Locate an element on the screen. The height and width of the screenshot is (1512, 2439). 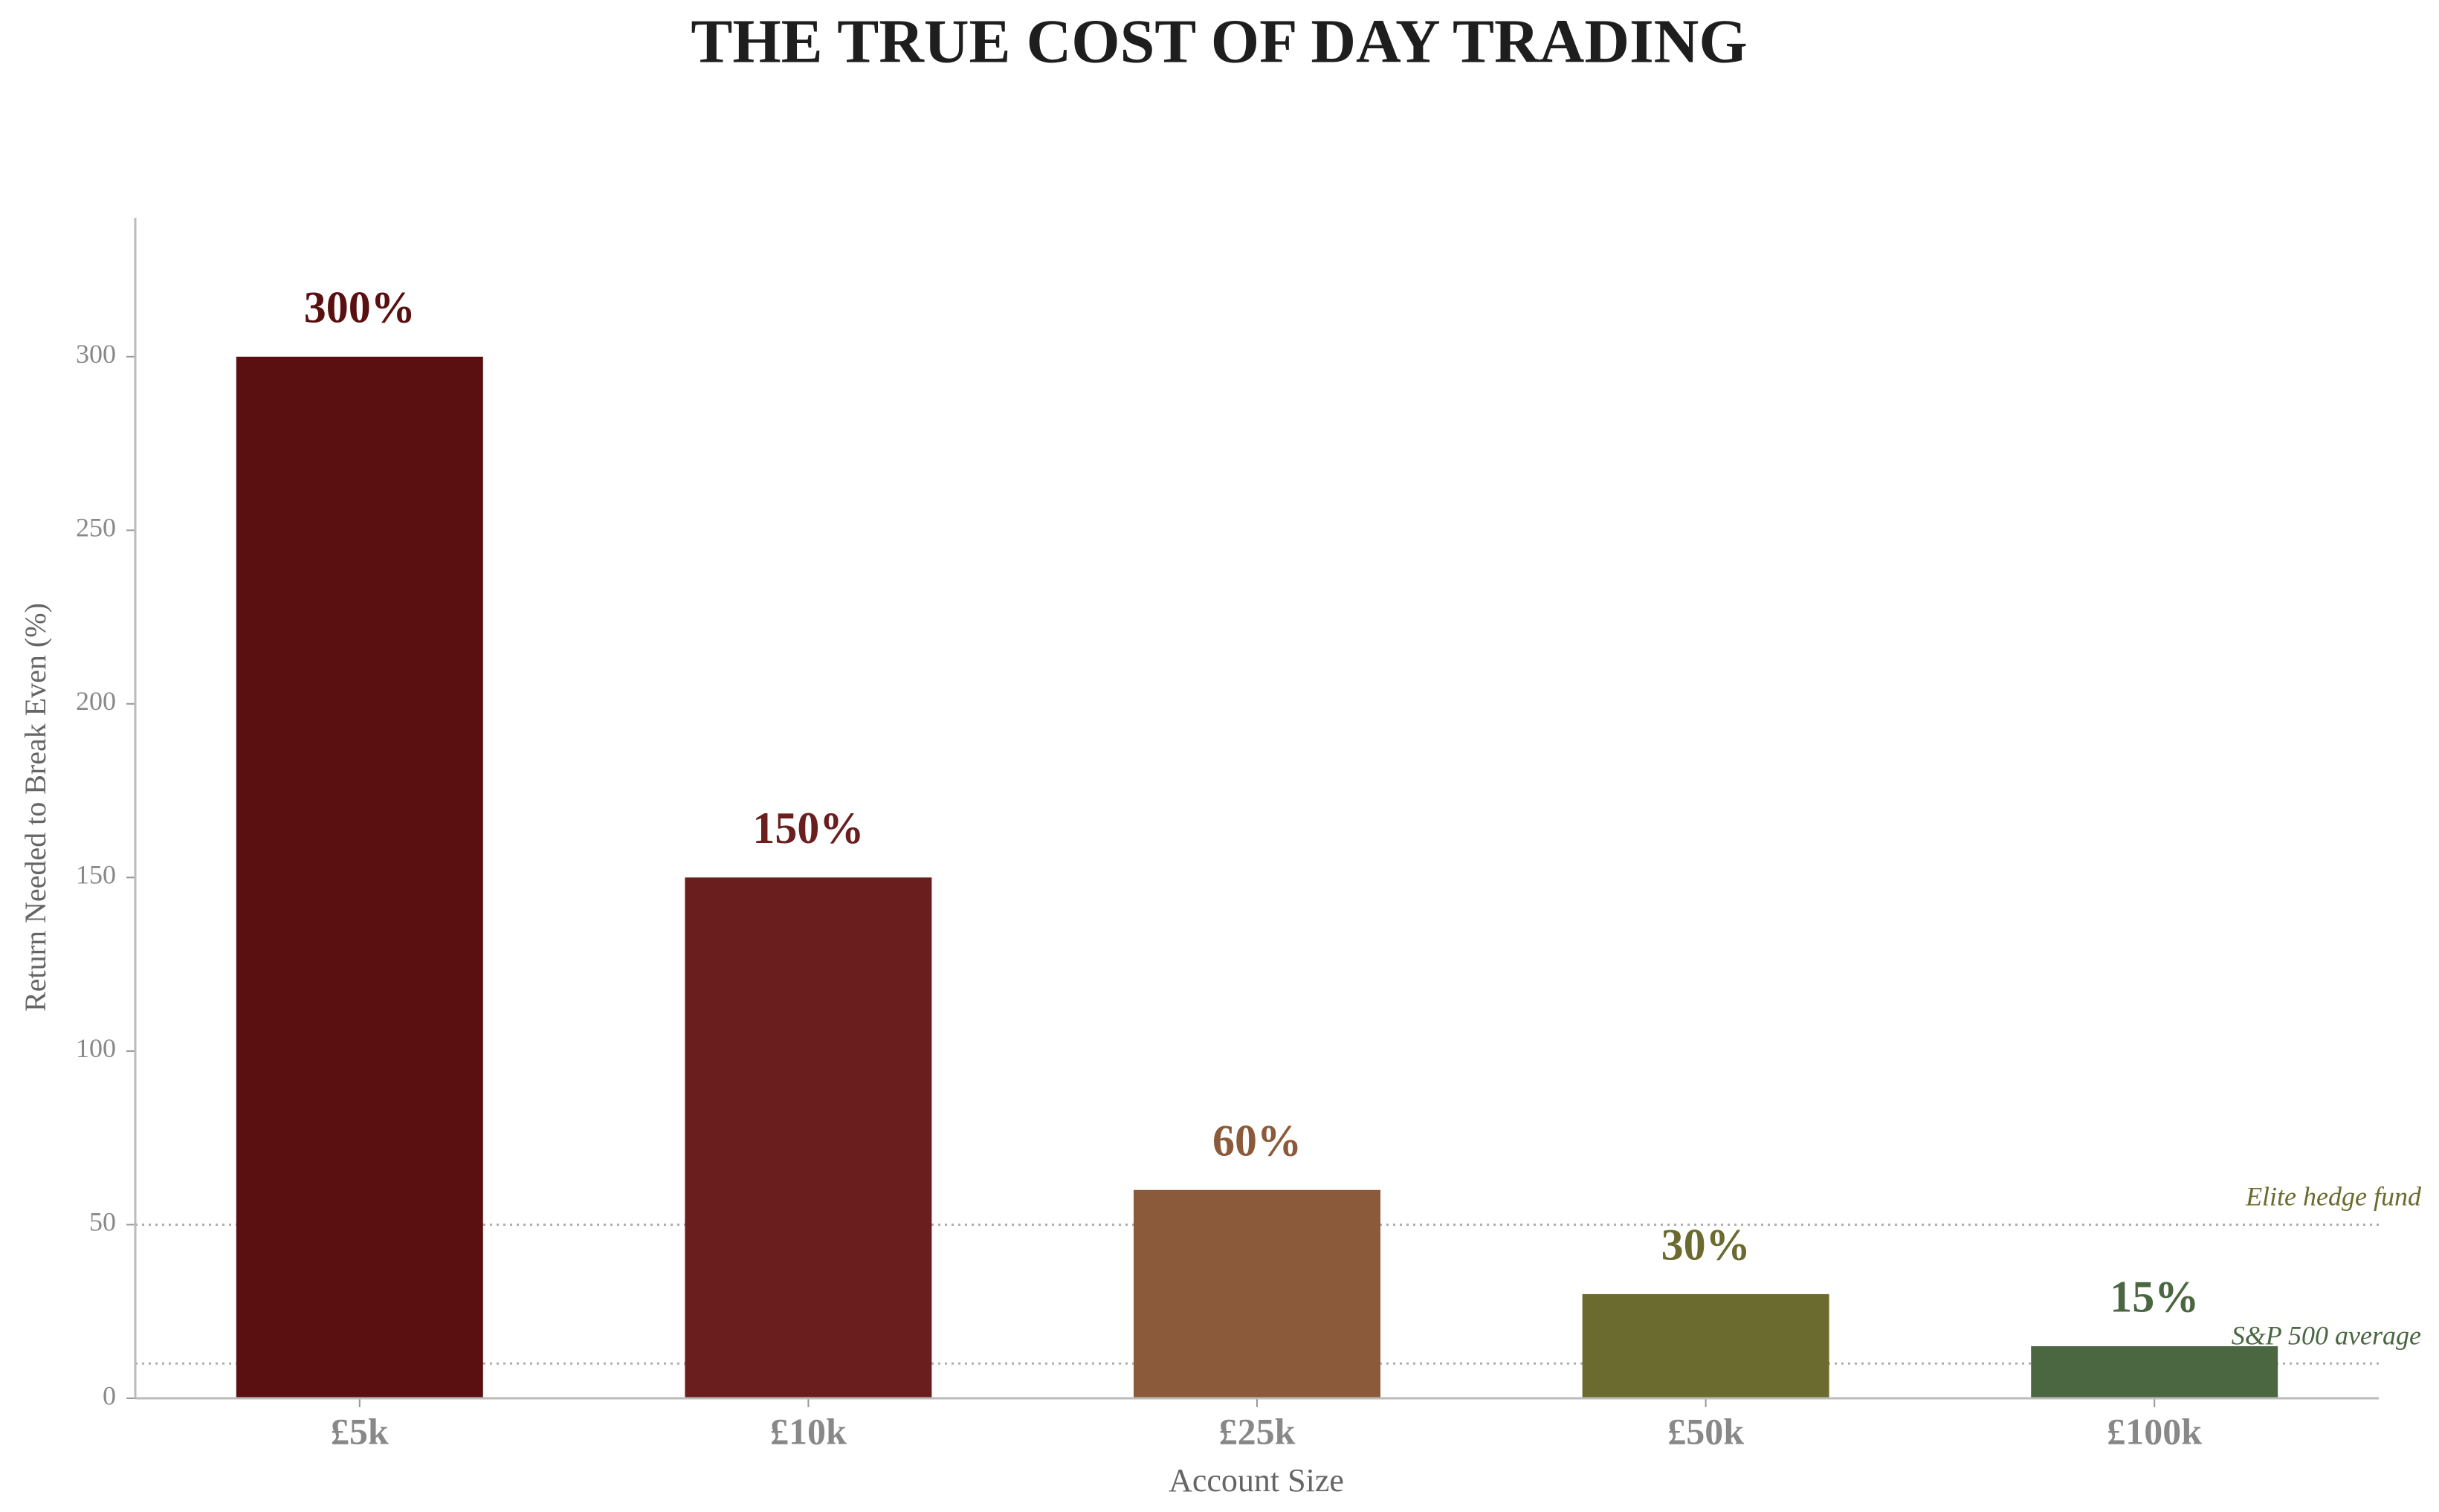
chart-title: THE TRUE COST OF DAY TRADING is located at coordinates (1219, 42).